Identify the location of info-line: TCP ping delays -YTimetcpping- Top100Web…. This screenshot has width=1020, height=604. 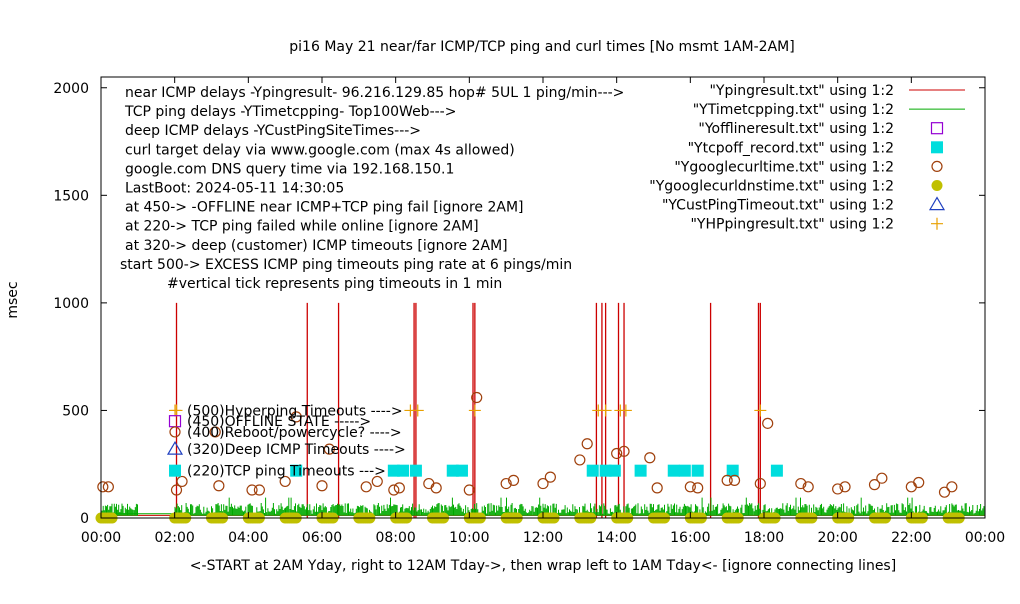
(290, 112).